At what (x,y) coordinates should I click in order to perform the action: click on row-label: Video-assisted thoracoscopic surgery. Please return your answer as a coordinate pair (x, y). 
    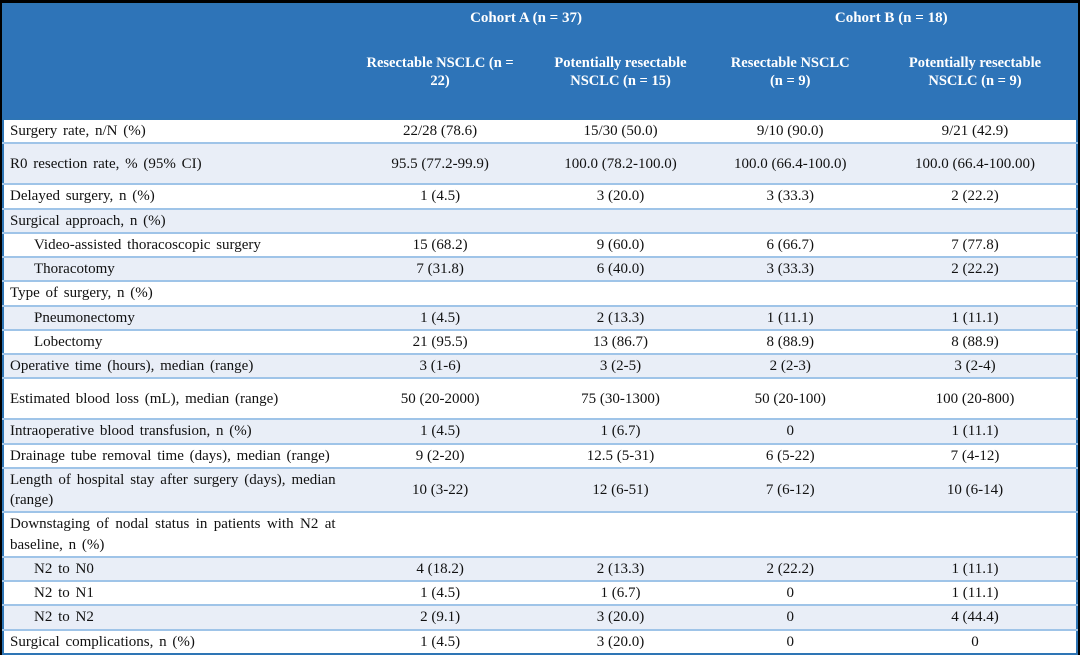
    Looking at the image, I should click on (147, 244).